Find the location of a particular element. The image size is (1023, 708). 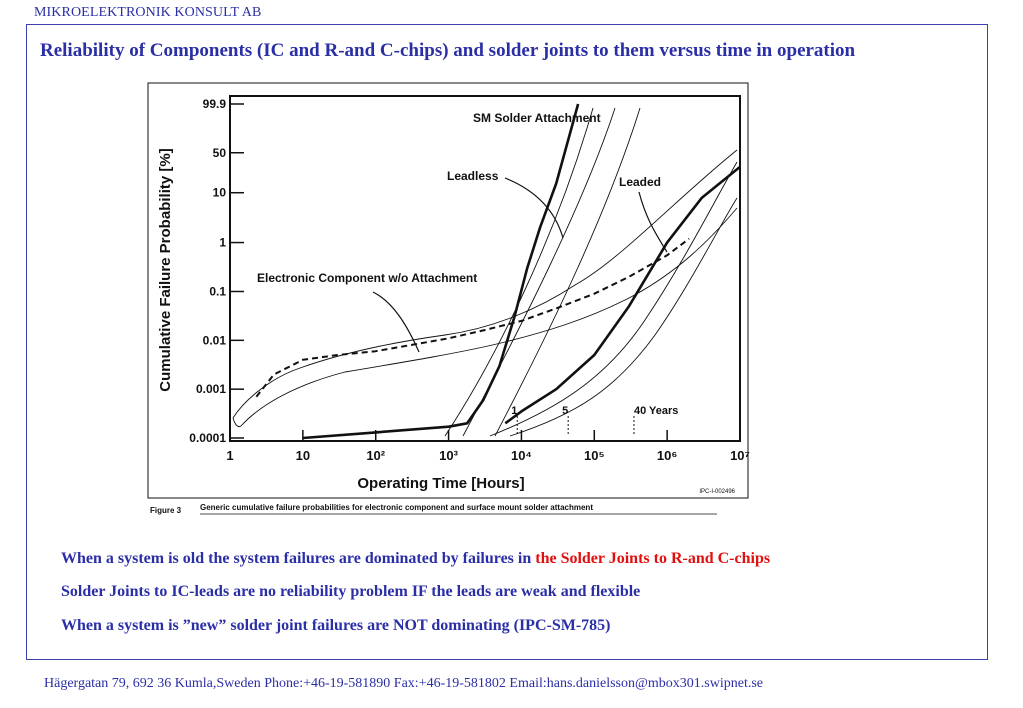

sm-solder-label: SM Solder Attachment is located at coordinates (537, 118).